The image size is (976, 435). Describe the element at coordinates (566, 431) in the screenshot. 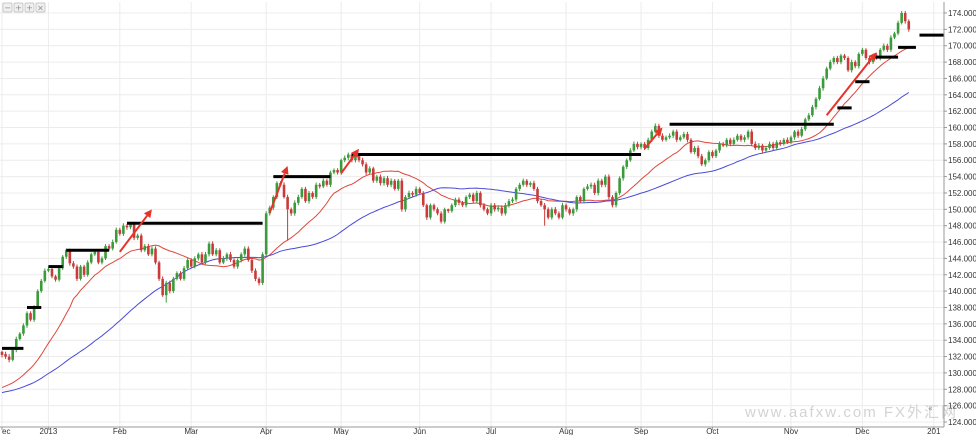

I see `x-tick-label: Aug` at that location.